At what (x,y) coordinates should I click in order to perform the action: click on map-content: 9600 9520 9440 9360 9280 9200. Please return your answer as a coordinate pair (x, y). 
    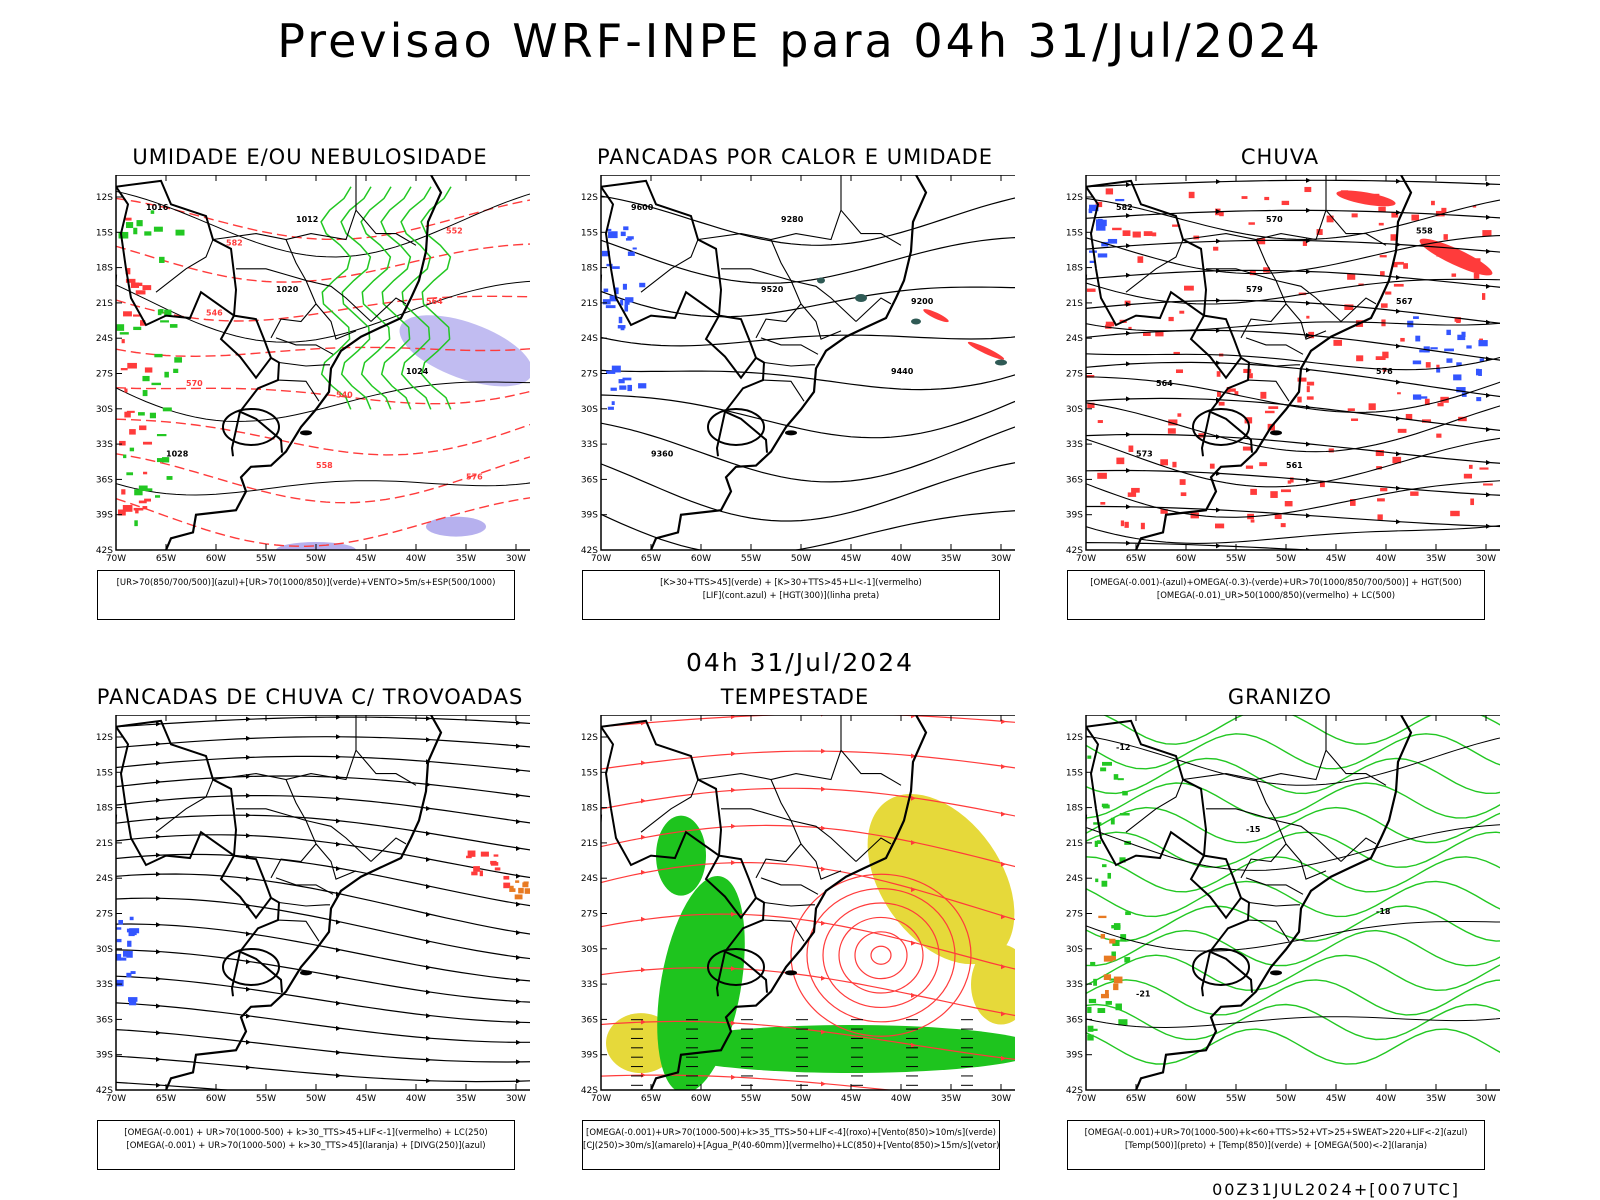
    Looking at the image, I should click on (808, 362).